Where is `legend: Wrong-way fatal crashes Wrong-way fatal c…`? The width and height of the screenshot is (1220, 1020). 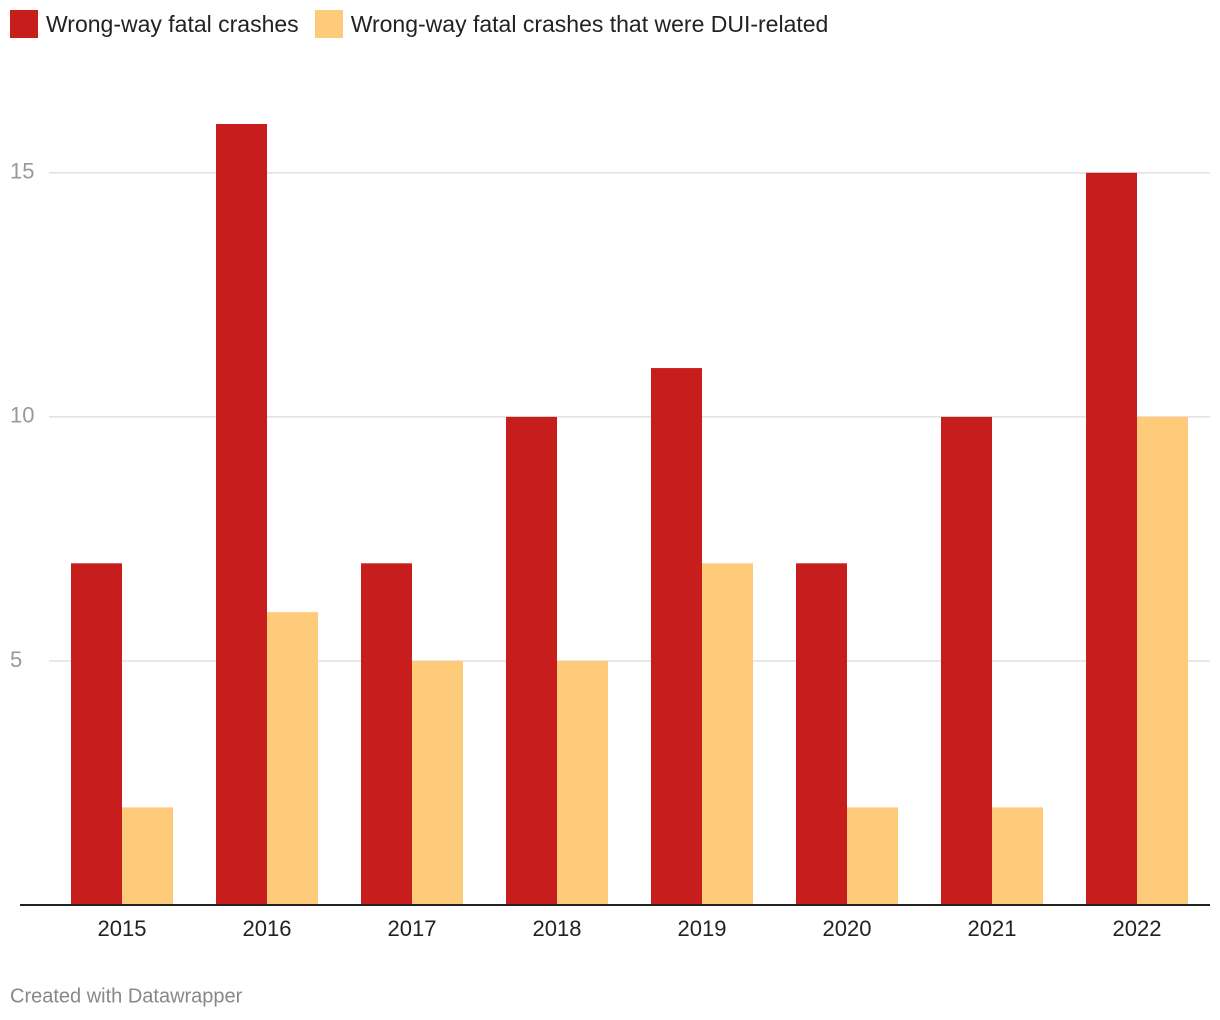 legend: Wrong-way fatal crashes Wrong-way fatal c… is located at coordinates (419, 24).